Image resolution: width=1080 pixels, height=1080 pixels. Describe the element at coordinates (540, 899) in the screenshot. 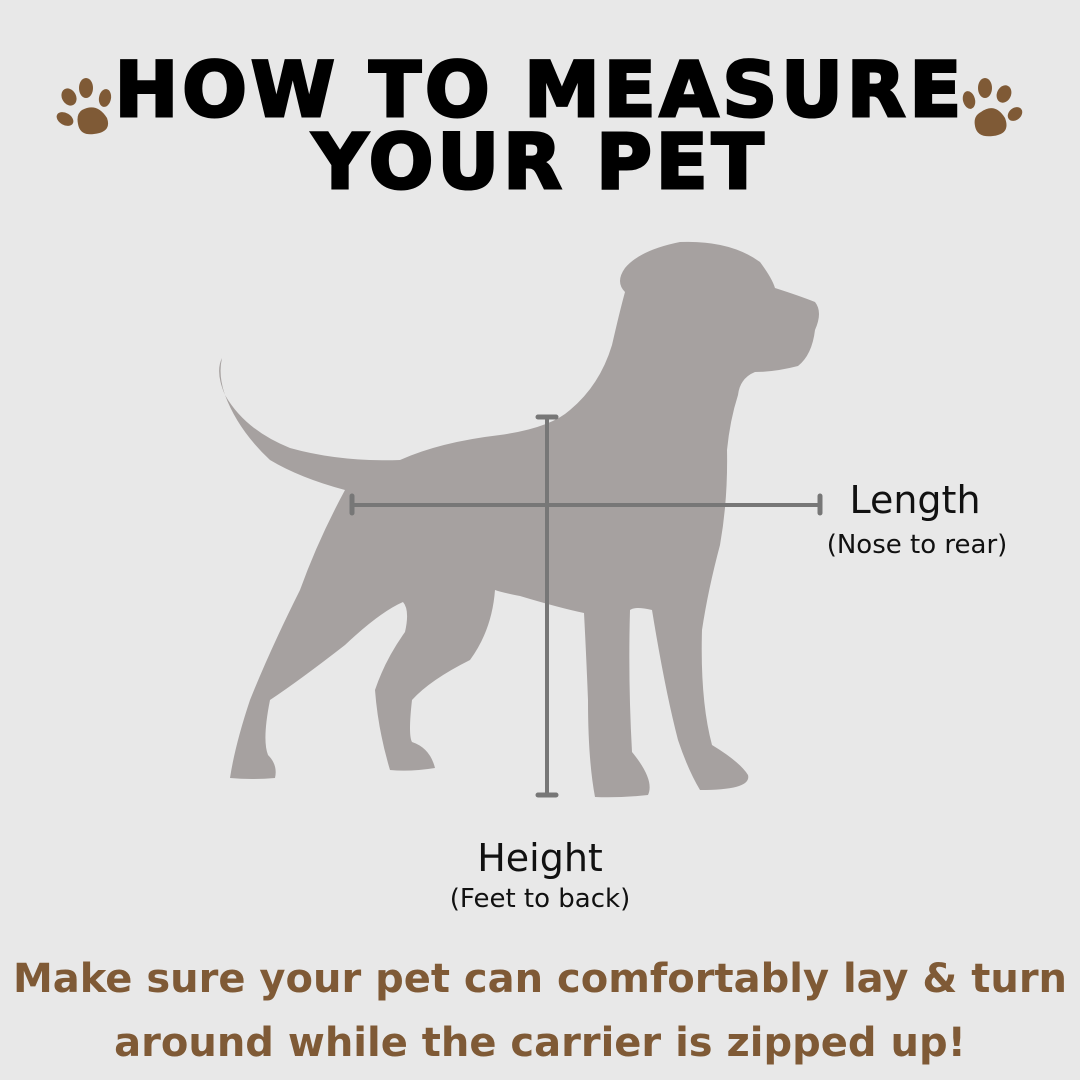

I see `height-sublabel: (Feet to back)` at that location.